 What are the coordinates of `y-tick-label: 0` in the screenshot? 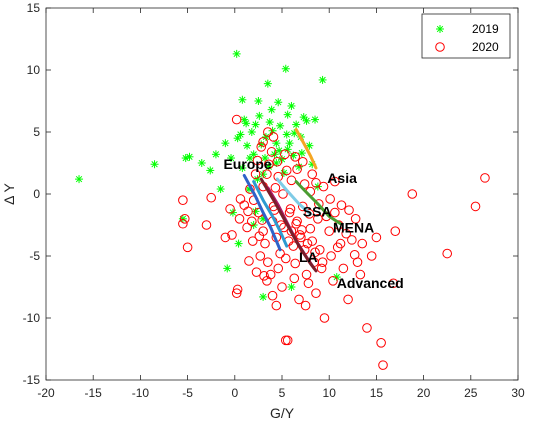 It's located at (36, 194).